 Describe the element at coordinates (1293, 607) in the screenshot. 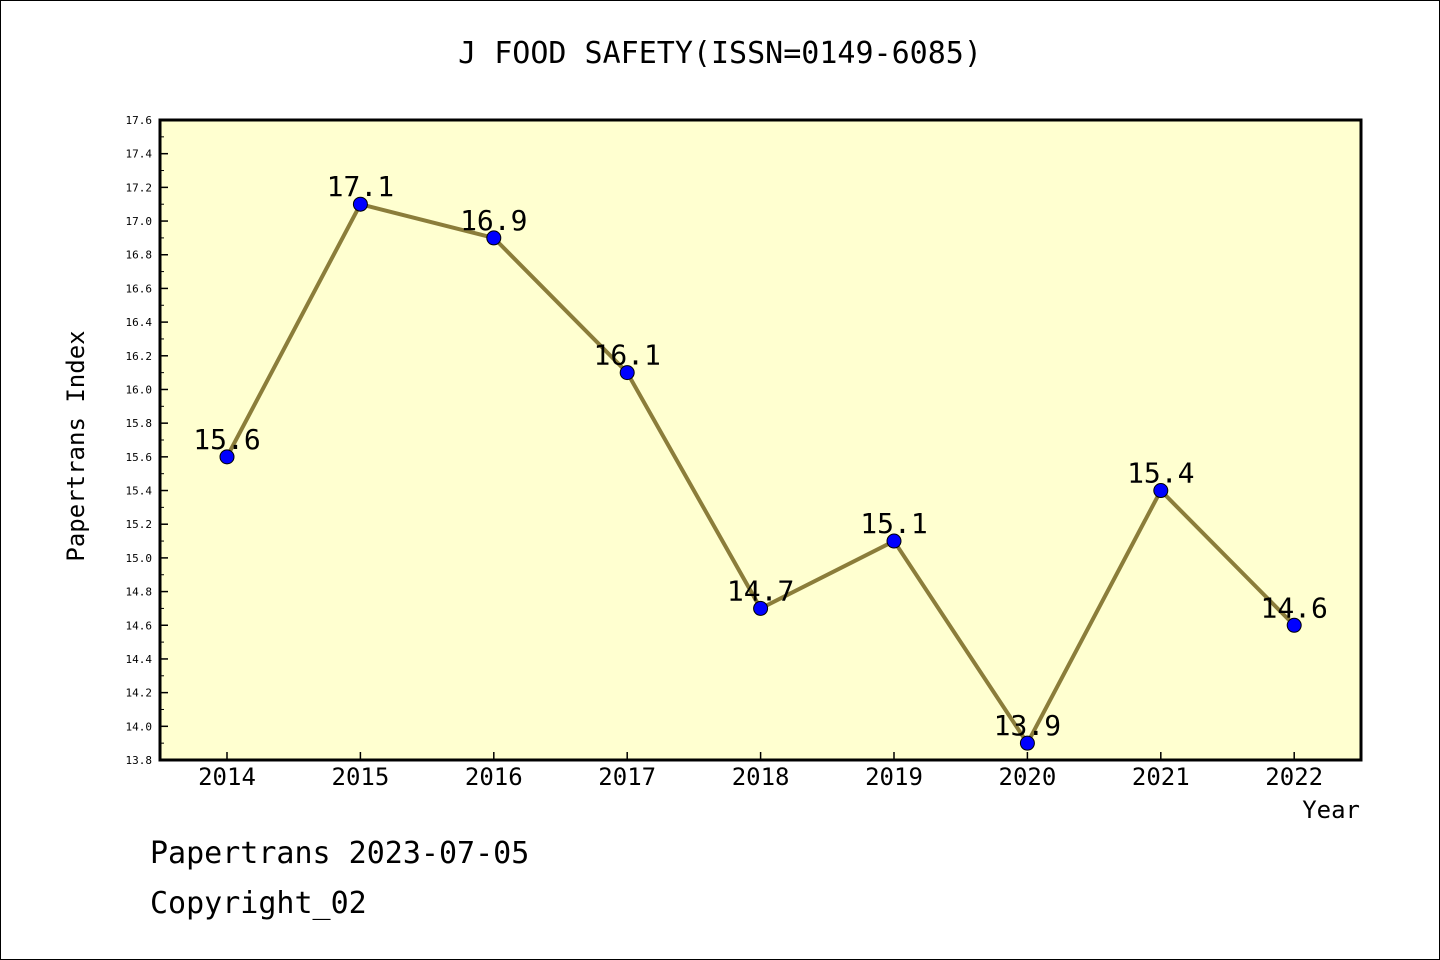

I see `data-label: 14.6` at that location.